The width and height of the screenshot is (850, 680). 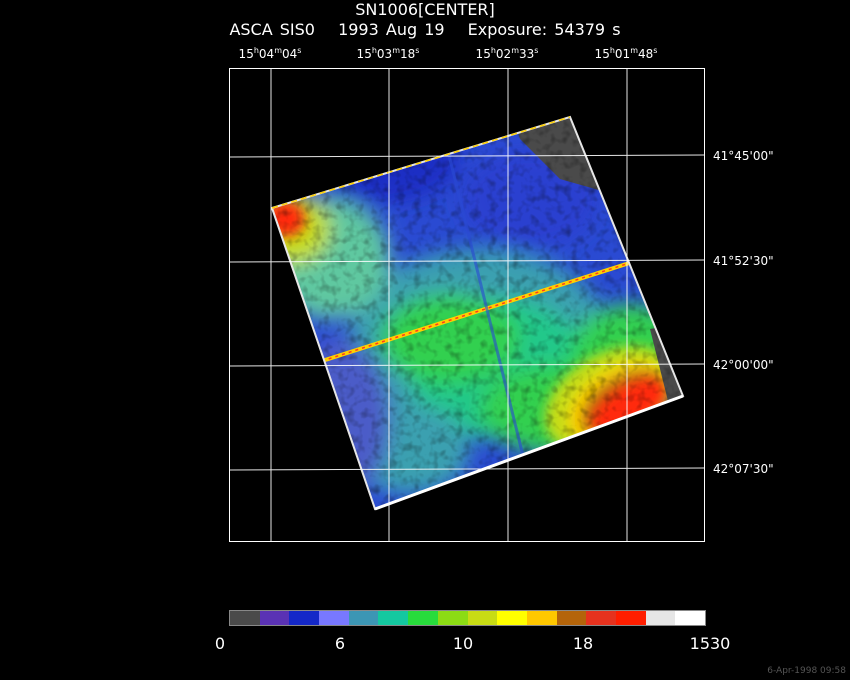 I want to click on image-subtitle: ASCA SIS0 1993 Aug 19 Exposure: 54379 s, so click(x=425, y=29).